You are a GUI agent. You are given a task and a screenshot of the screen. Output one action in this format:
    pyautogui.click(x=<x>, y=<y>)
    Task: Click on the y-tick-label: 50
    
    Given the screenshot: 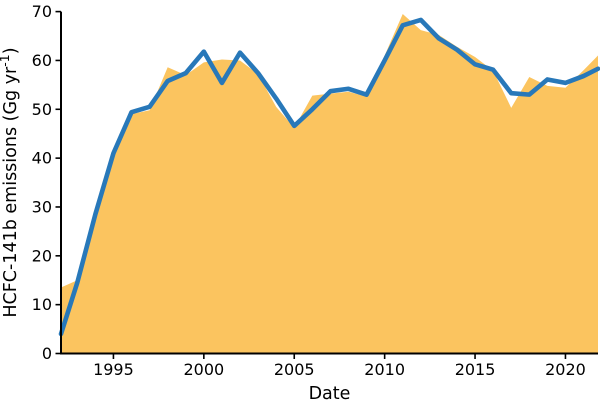 What is the action you would take?
    pyautogui.click(x=42, y=109)
    